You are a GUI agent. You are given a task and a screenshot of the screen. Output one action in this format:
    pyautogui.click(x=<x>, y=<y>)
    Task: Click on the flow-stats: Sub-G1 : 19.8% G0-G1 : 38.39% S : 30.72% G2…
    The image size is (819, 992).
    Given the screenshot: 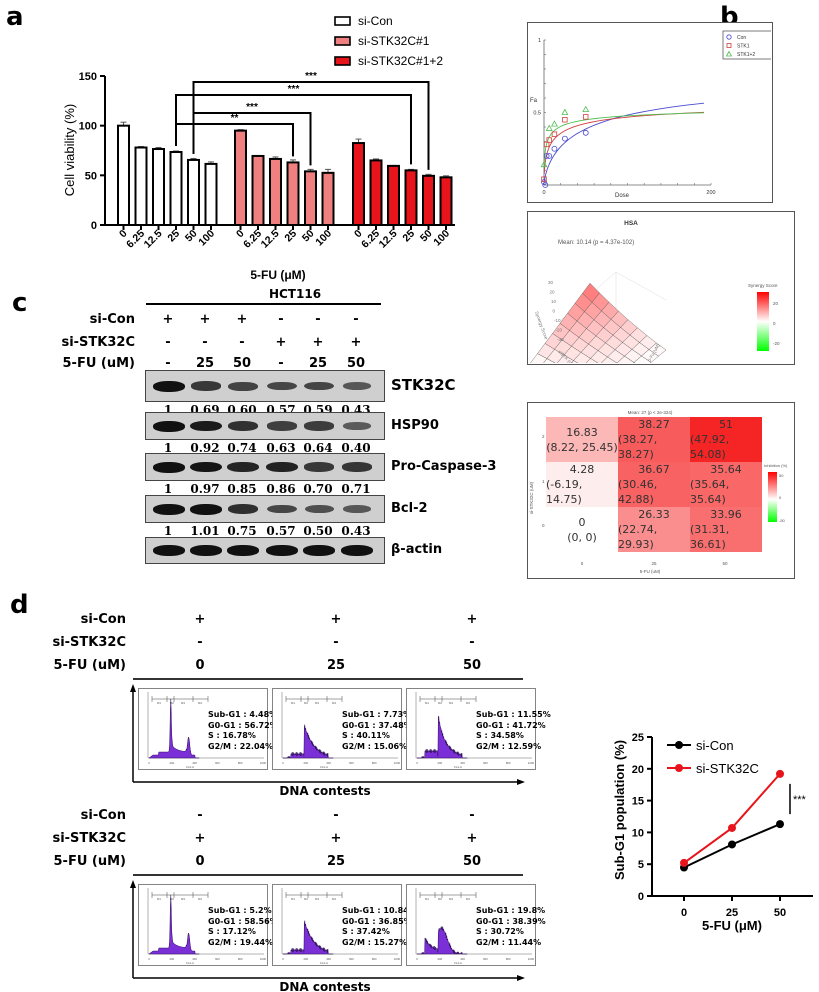 What is the action you would take?
    pyautogui.click(x=511, y=927)
    